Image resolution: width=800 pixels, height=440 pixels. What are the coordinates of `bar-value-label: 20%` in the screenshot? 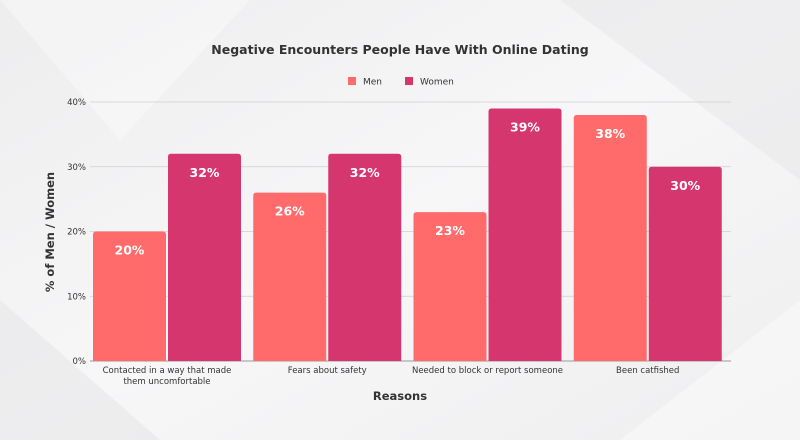 It's located at (130, 250).